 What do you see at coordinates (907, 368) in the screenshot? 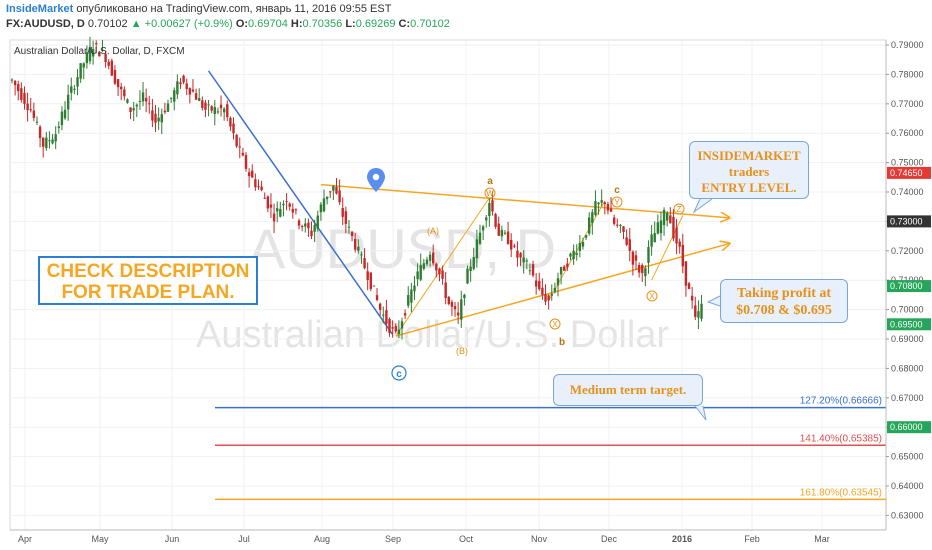
I see `price-tick-label: 0.68000` at bounding box center [907, 368].